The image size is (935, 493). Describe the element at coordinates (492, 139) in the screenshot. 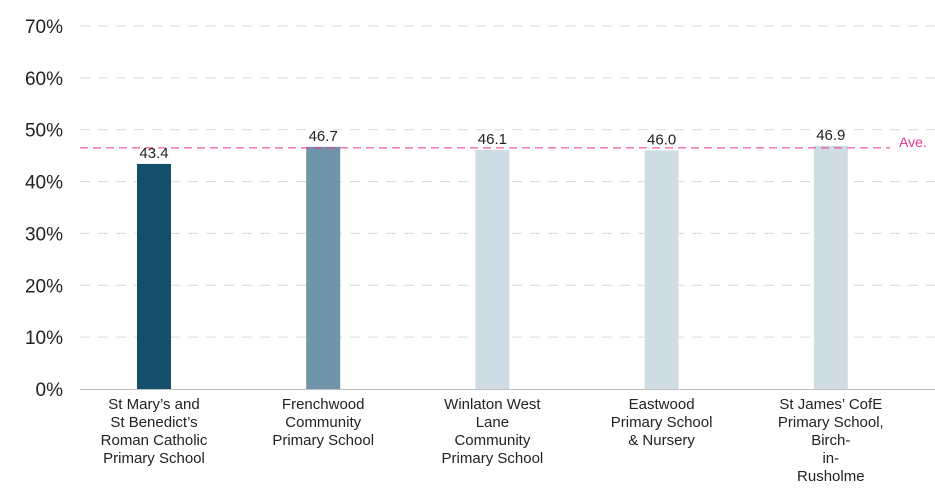

I see `data-label: 46.1` at that location.